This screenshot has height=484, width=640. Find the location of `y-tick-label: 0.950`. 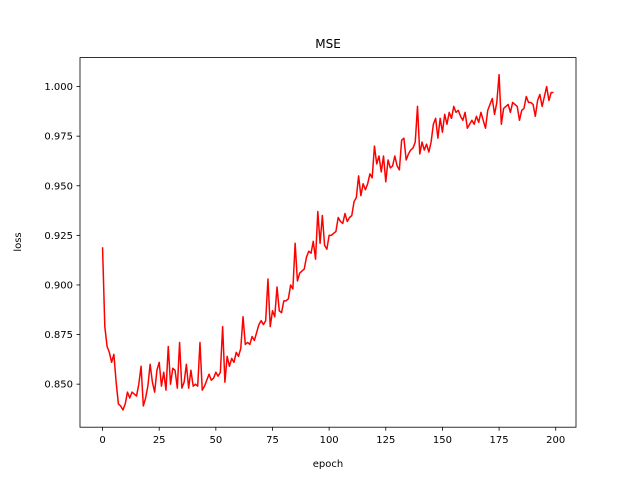

y-tick-label: 0.950 is located at coordinates (58, 186).